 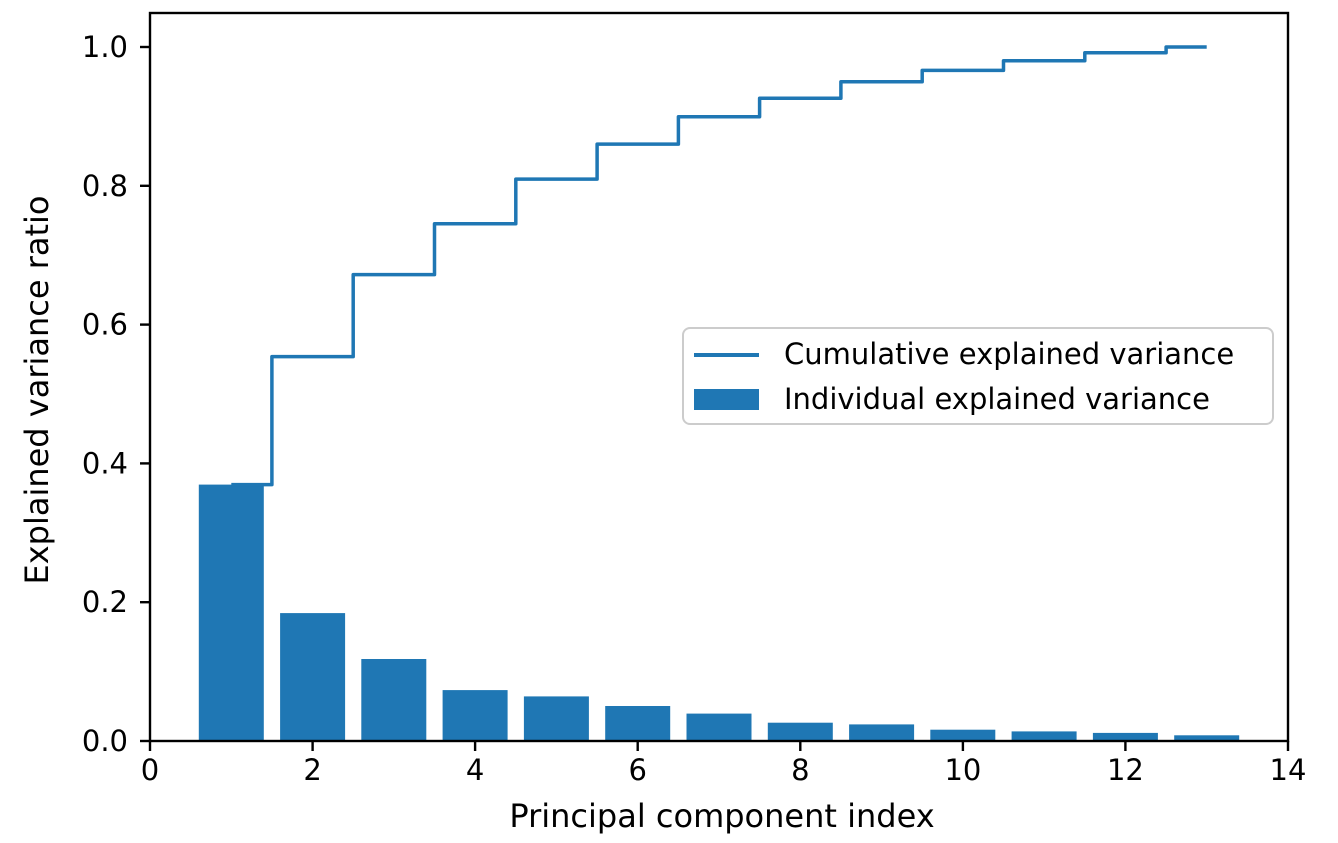 What do you see at coordinates (150, 770) in the screenshot?
I see `x-tick-label: 0` at bounding box center [150, 770].